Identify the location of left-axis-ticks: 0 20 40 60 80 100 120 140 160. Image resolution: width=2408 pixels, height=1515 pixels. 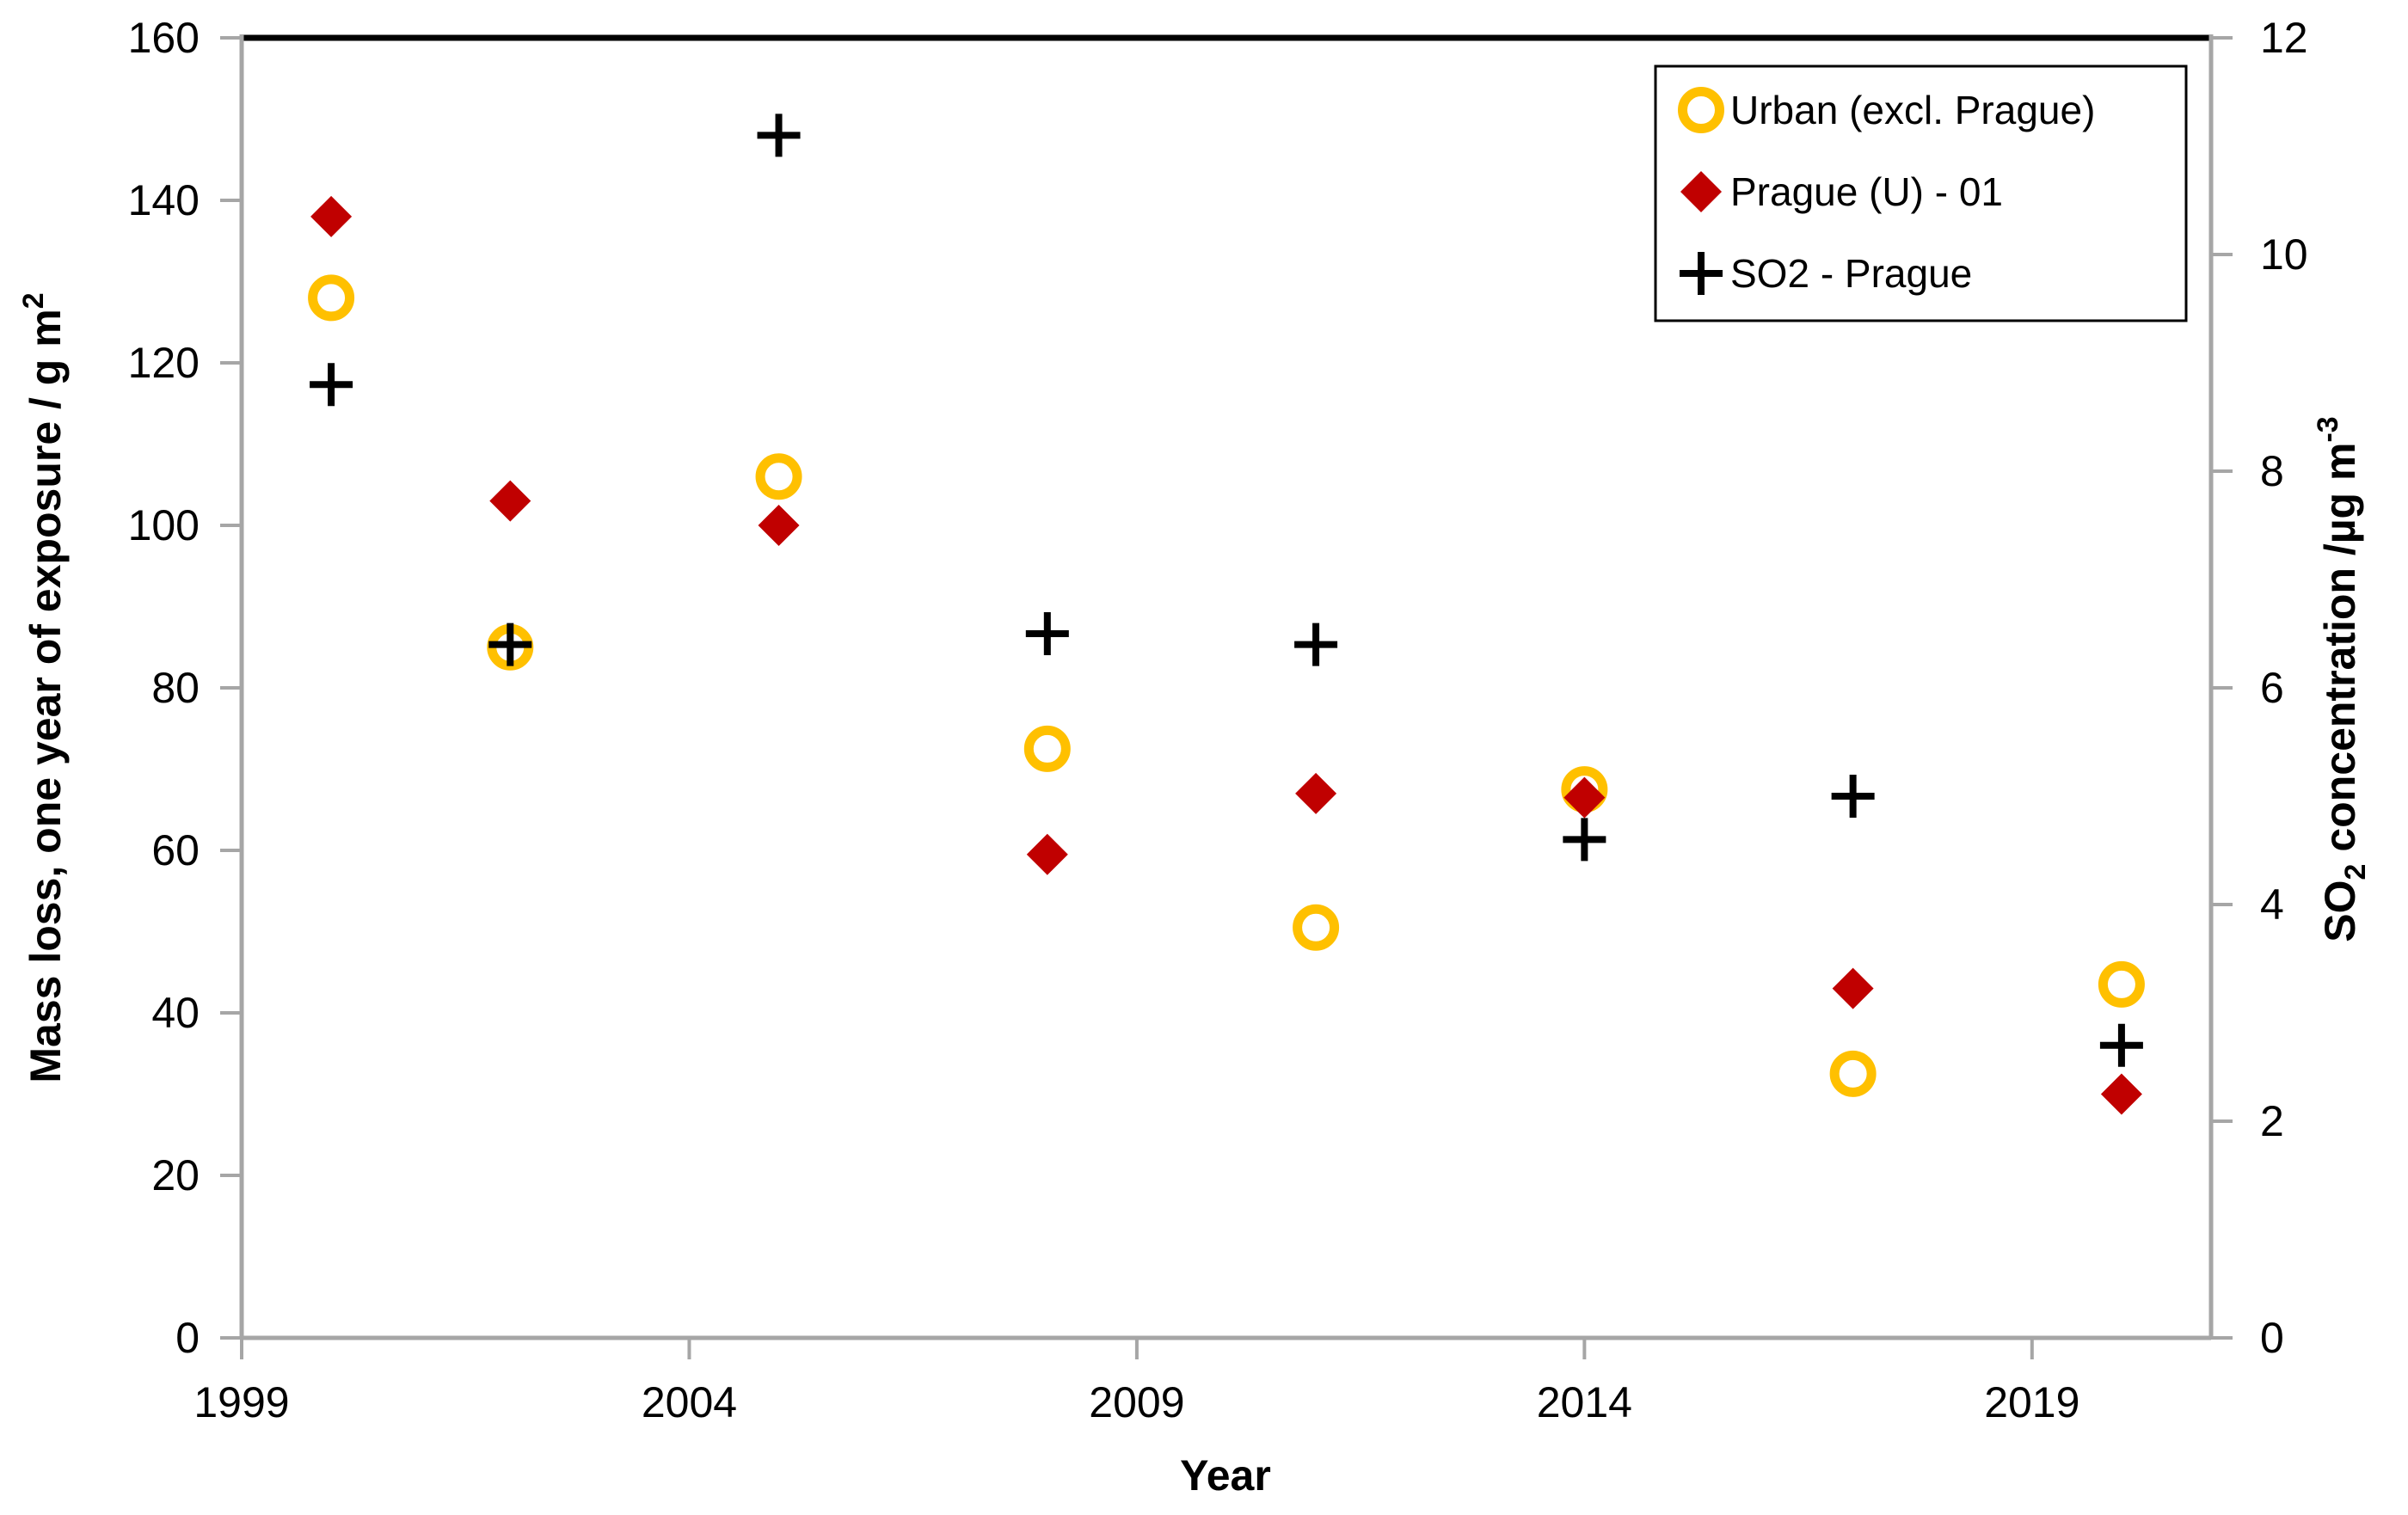
(185, 688).